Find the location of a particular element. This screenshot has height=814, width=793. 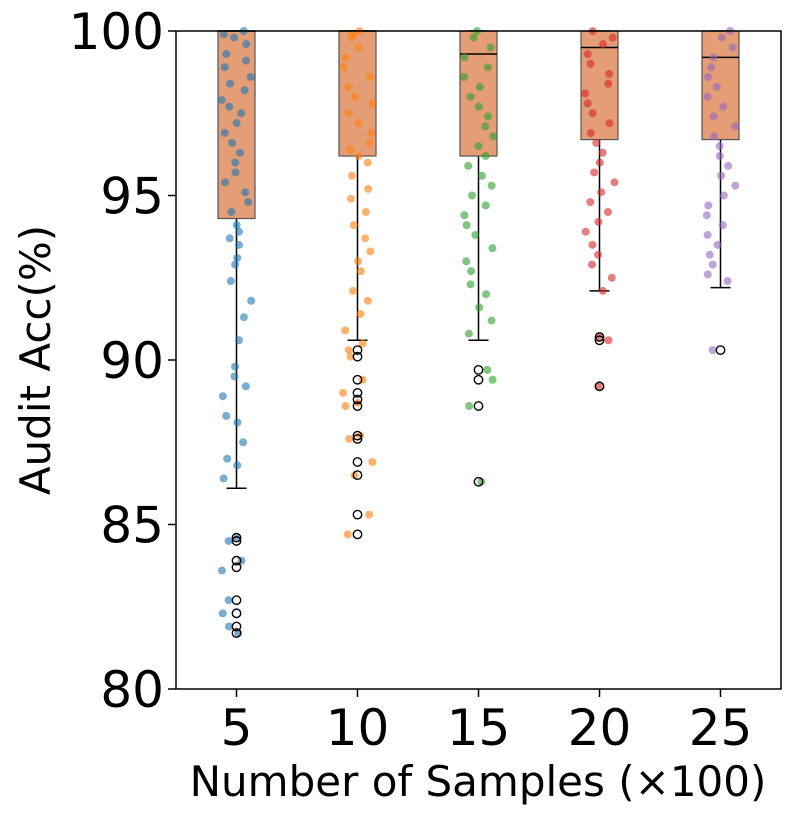

x-axis-label: Number of Samples (×100) is located at coordinates (478, 781).